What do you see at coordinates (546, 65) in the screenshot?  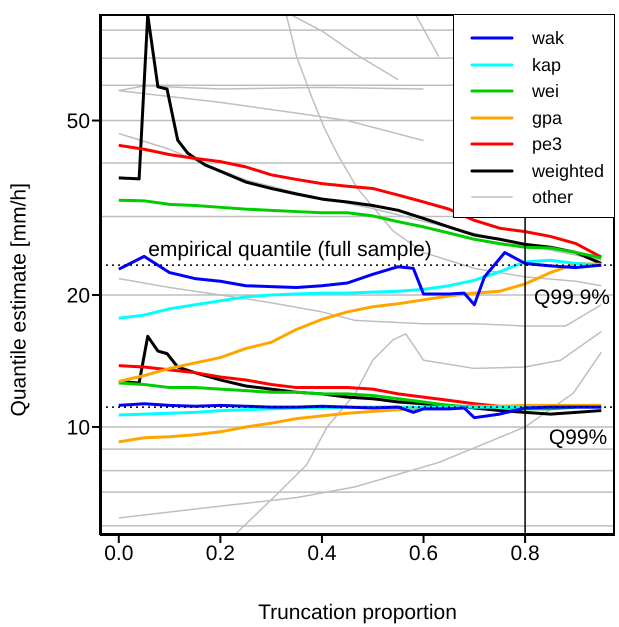 I see `legend-label: kap` at bounding box center [546, 65].